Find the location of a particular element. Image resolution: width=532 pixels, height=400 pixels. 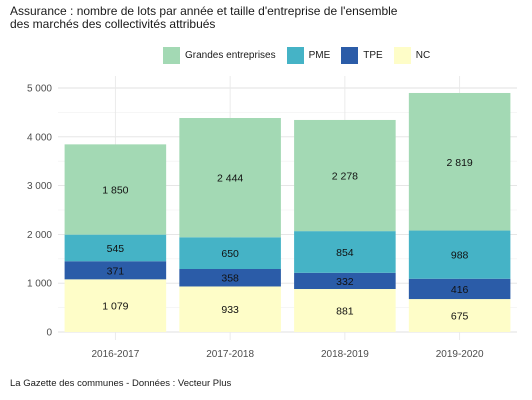

data-label: 358 is located at coordinates (230, 279).